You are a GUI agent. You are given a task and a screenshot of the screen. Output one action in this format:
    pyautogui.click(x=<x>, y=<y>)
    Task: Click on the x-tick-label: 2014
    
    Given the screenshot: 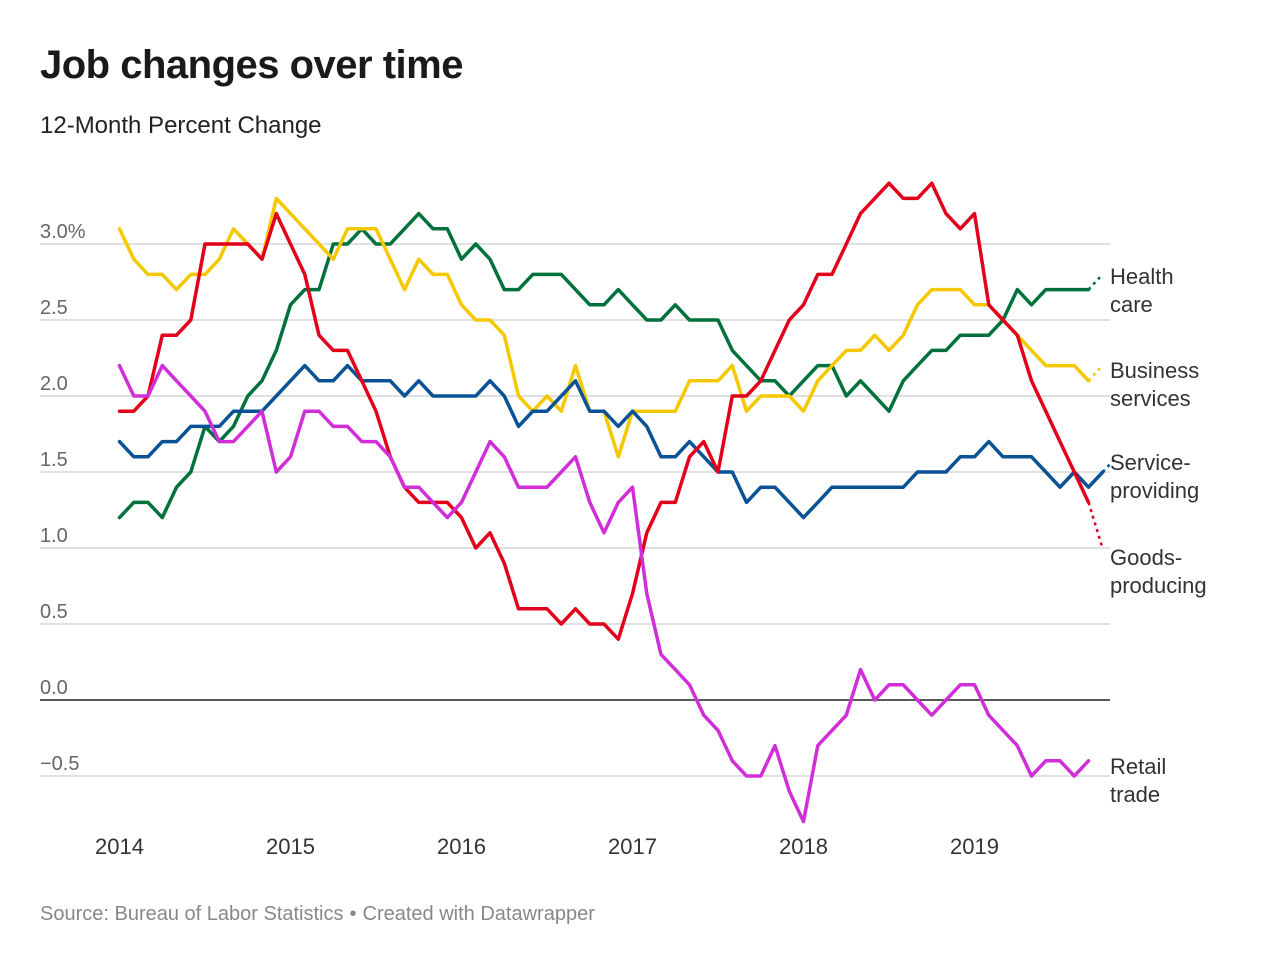 What is the action you would take?
    pyautogui.click(x=119, y=846)
    